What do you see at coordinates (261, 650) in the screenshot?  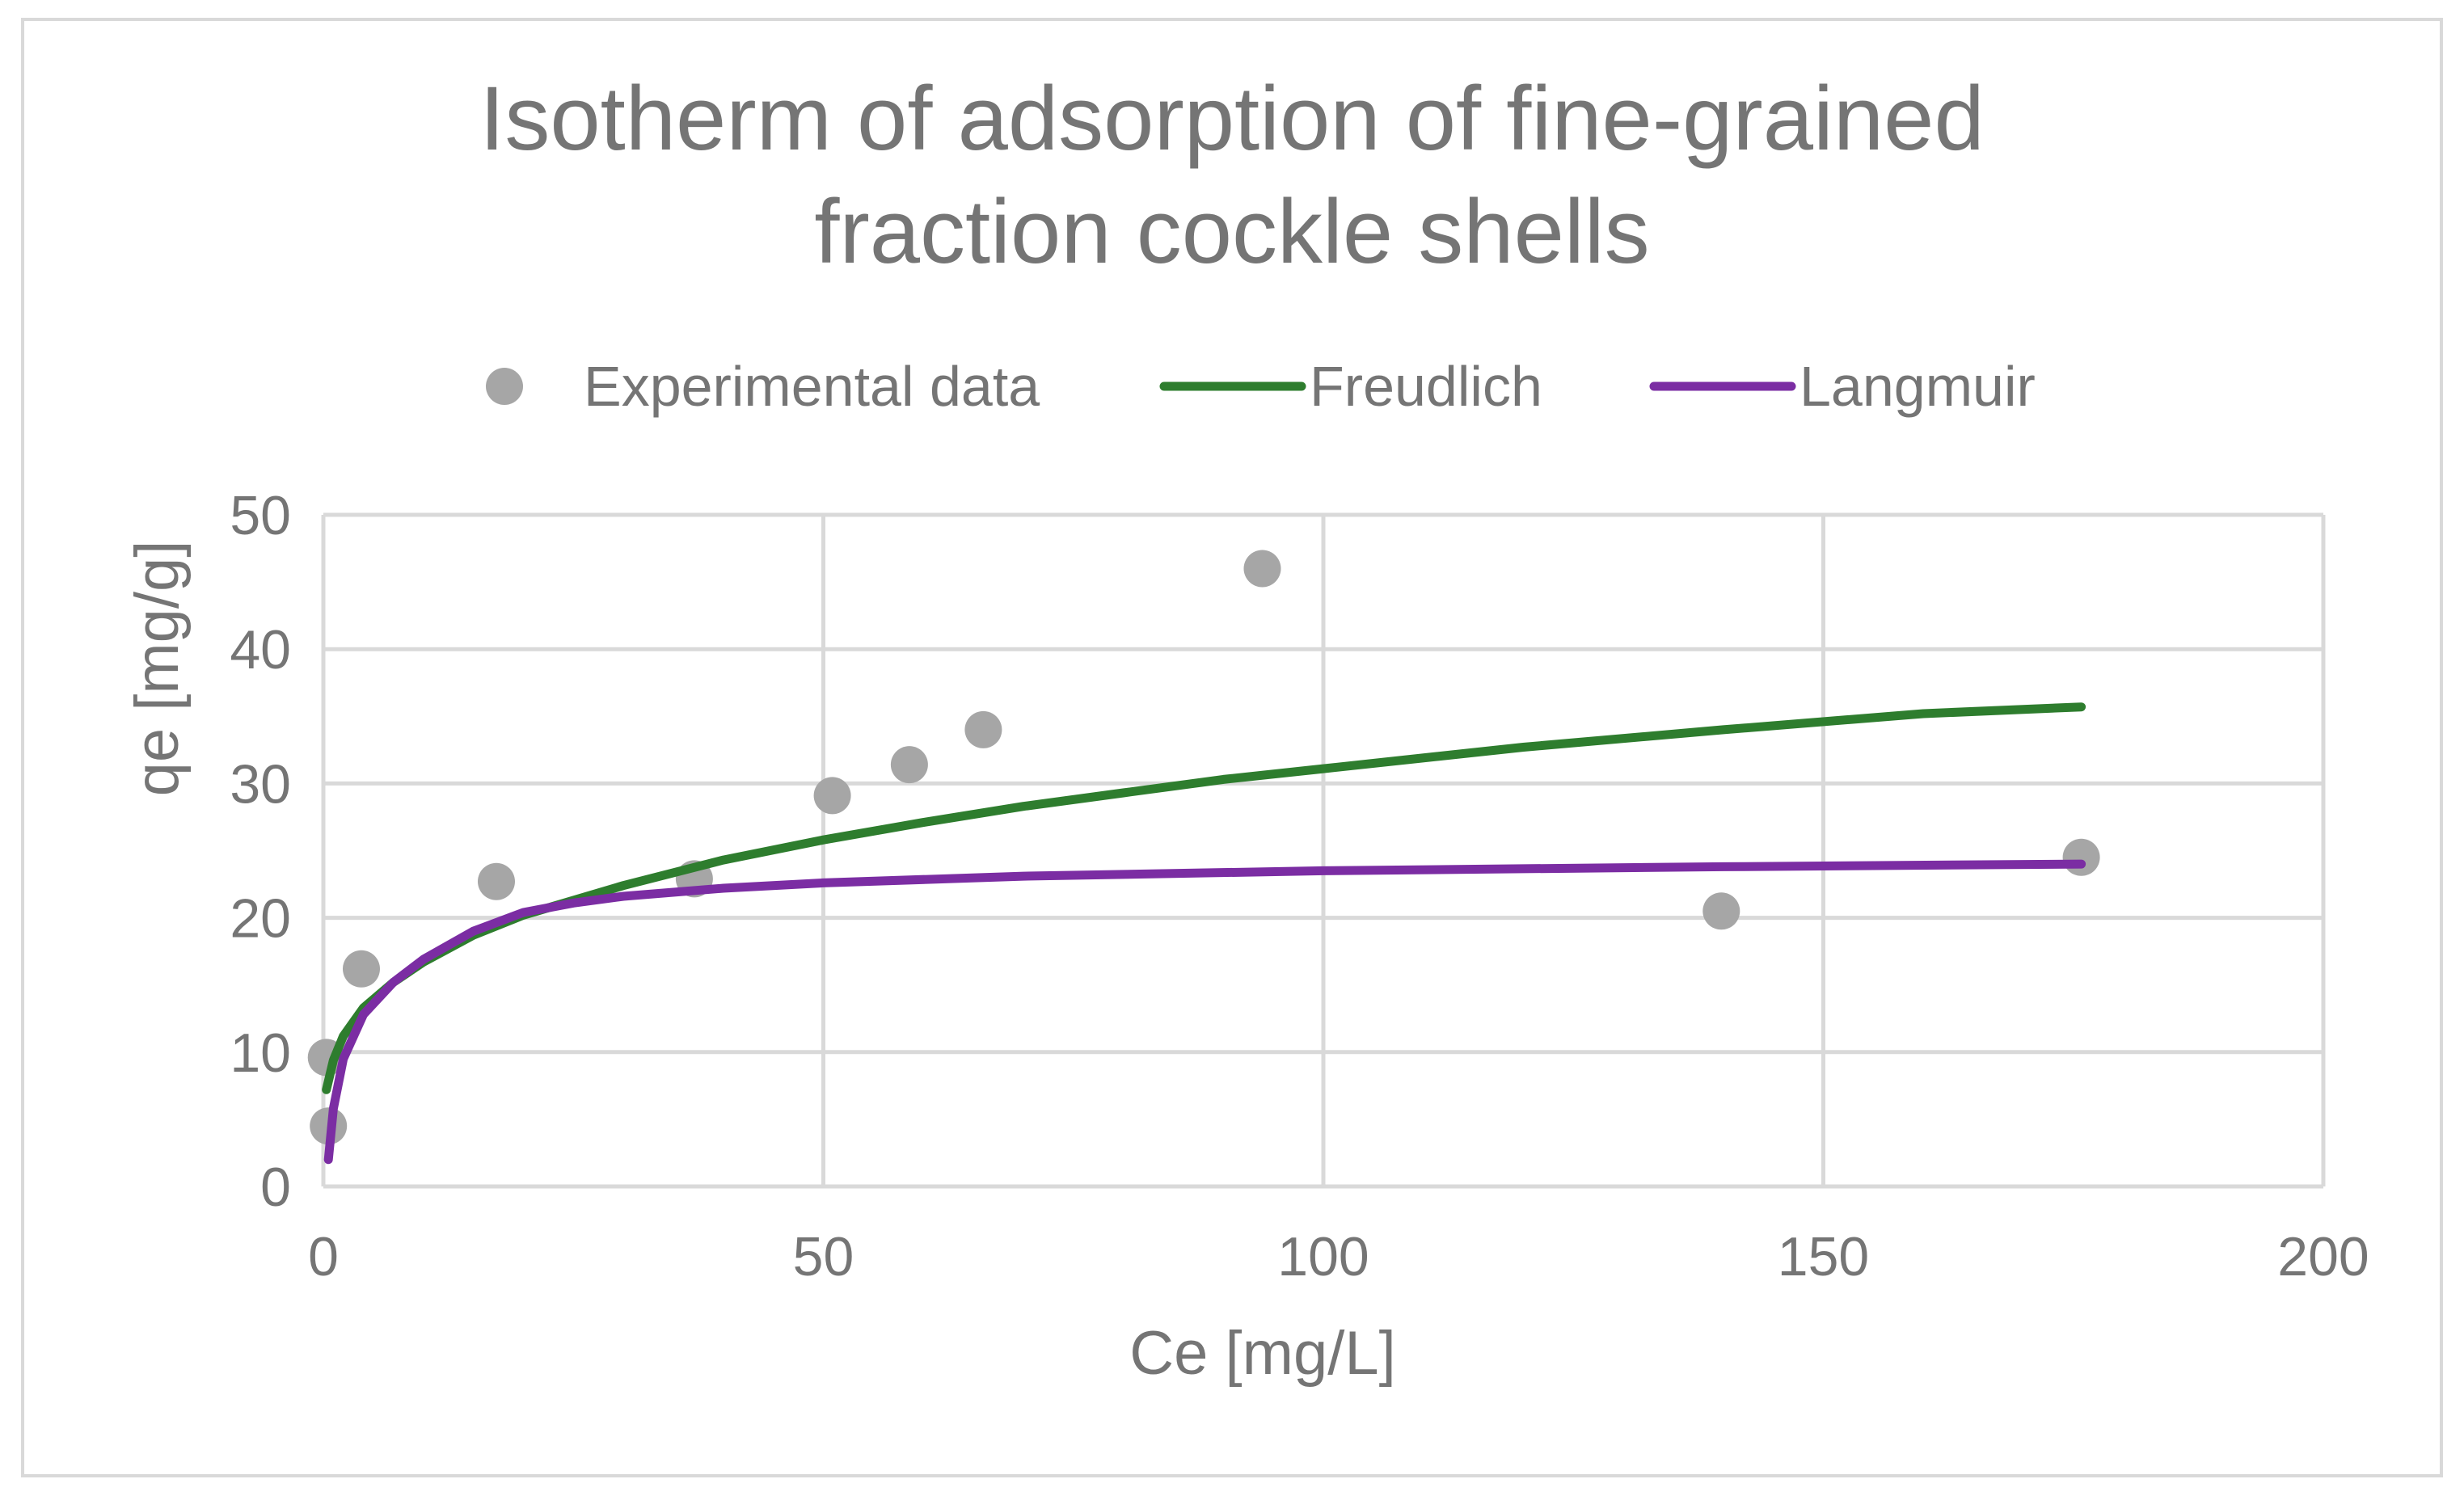 I see `y-tick-label: 40` at bounding box center [261, 650].